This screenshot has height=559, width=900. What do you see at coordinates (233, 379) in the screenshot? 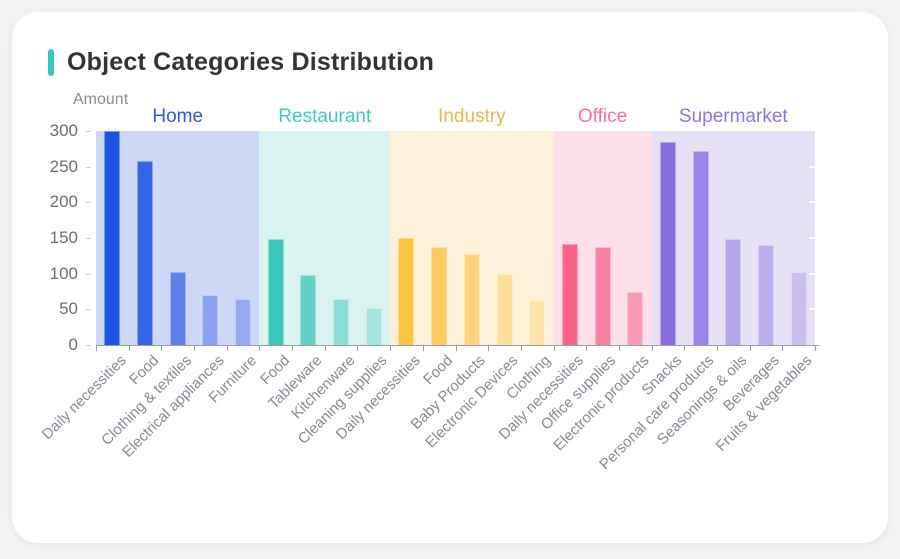
I see `x-label-furniture: Furniture` at bounding box center [233, 379].